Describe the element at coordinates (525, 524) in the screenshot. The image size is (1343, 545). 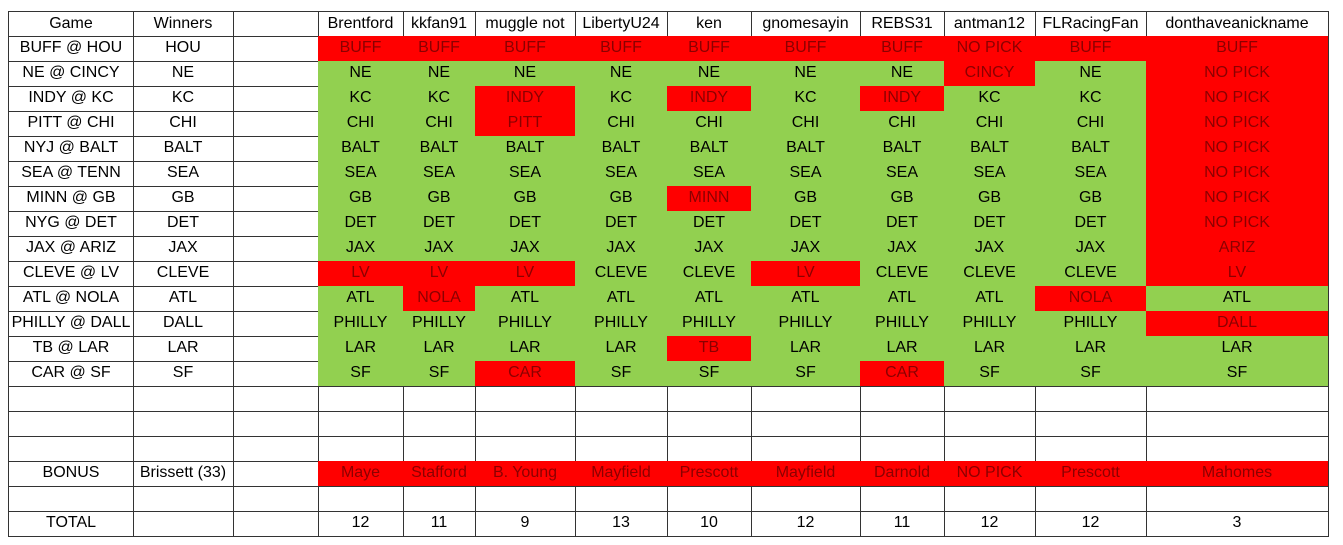
I see `total-value: 9` at that location.